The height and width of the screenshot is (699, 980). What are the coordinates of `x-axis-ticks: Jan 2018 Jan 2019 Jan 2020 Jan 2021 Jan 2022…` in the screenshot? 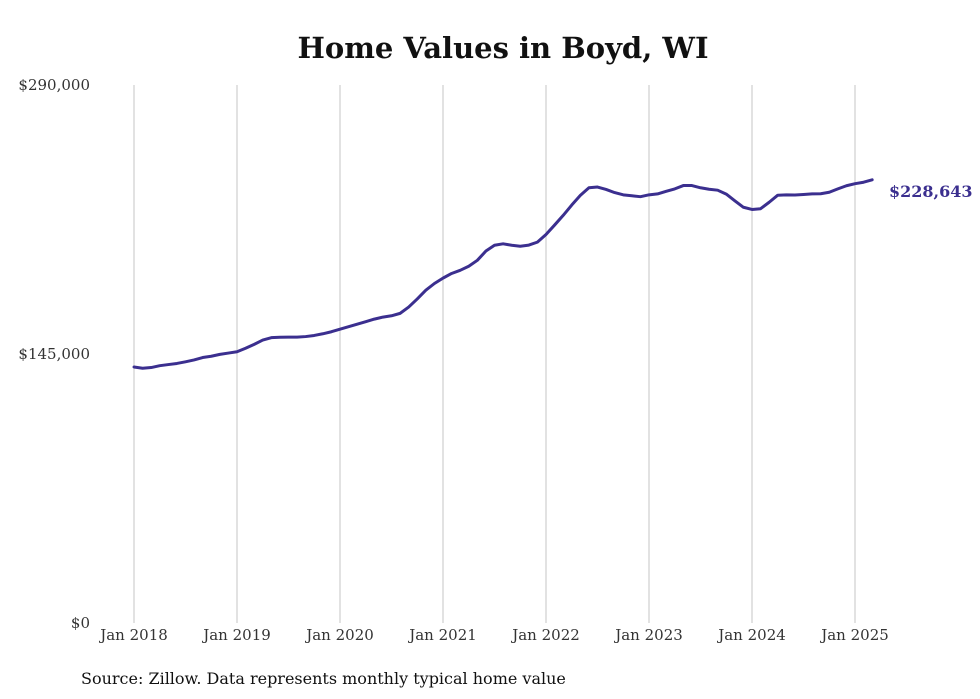 It's located at (493, 635).